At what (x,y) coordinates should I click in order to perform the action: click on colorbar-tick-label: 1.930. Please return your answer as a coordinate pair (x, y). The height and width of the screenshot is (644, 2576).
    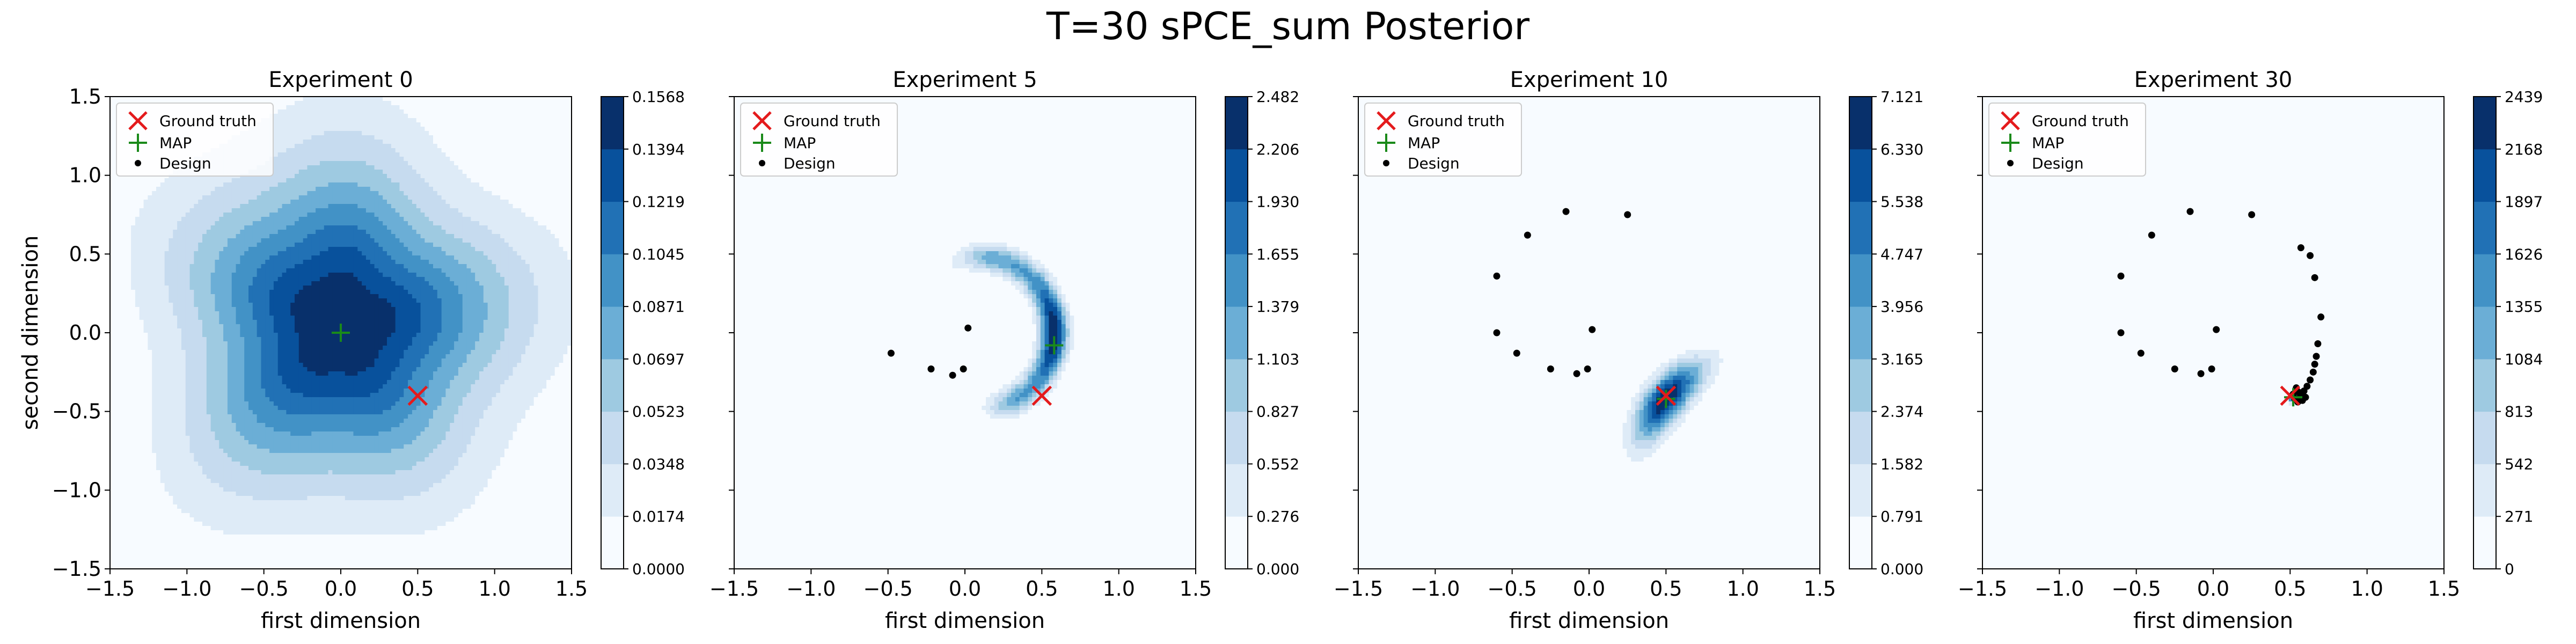
    Looking at the image, I should click on (1277, 202).